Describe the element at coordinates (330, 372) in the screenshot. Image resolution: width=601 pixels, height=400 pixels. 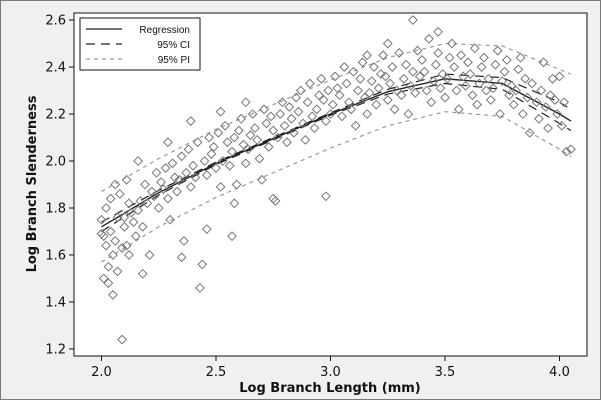
I see `x-tick-label-3.0: 3.0` at that location.